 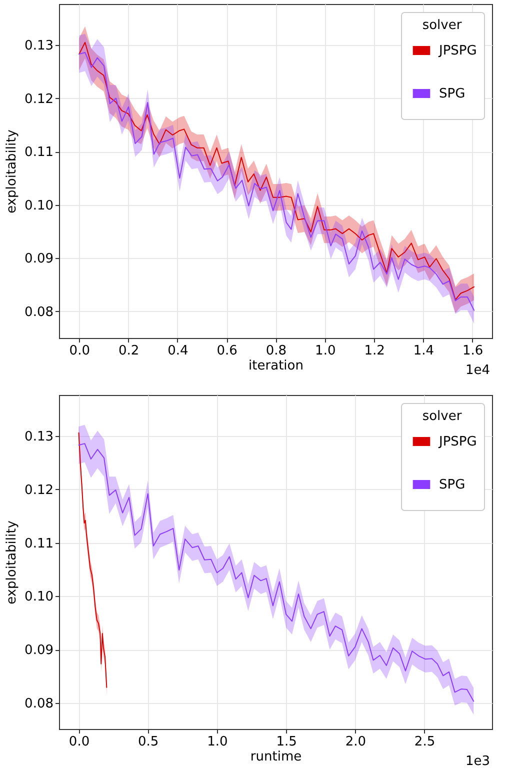 What do you see at coordinates (227, 351) in the screenshot?
I see `x-tick-label: 0.6` at bounding box center [227, 351].